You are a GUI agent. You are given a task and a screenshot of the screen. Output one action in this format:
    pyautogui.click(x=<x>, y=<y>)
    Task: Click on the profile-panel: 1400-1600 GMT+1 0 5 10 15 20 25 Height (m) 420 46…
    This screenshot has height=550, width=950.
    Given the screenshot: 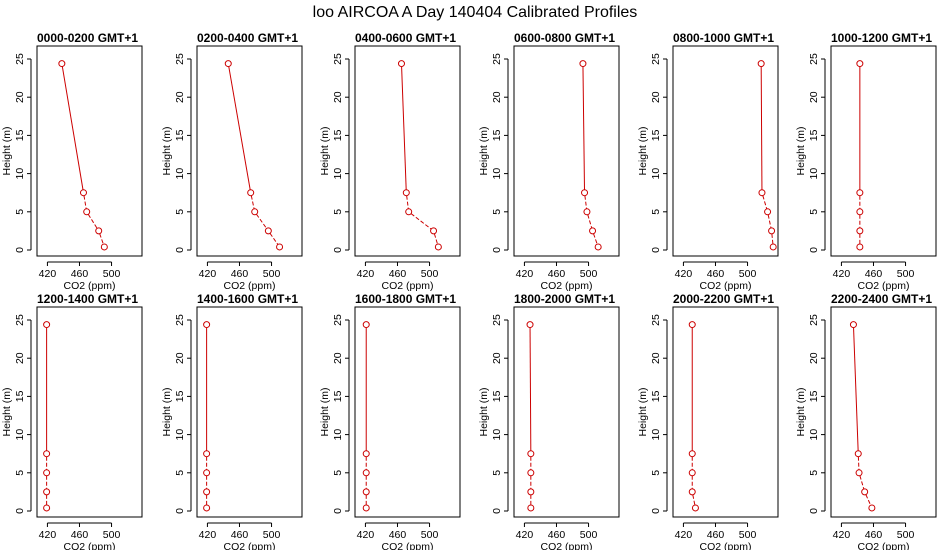 What is the action you would take?
    pyautogui.click(x=232, y=421)
    